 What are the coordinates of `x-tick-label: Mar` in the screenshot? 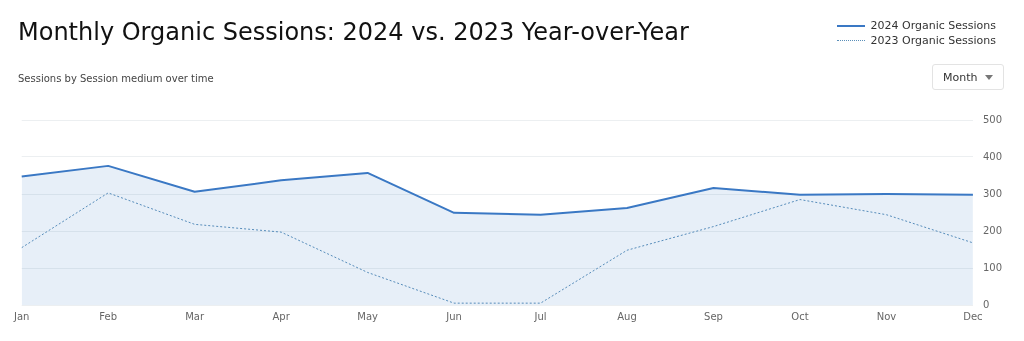 It's located at (195, 316).